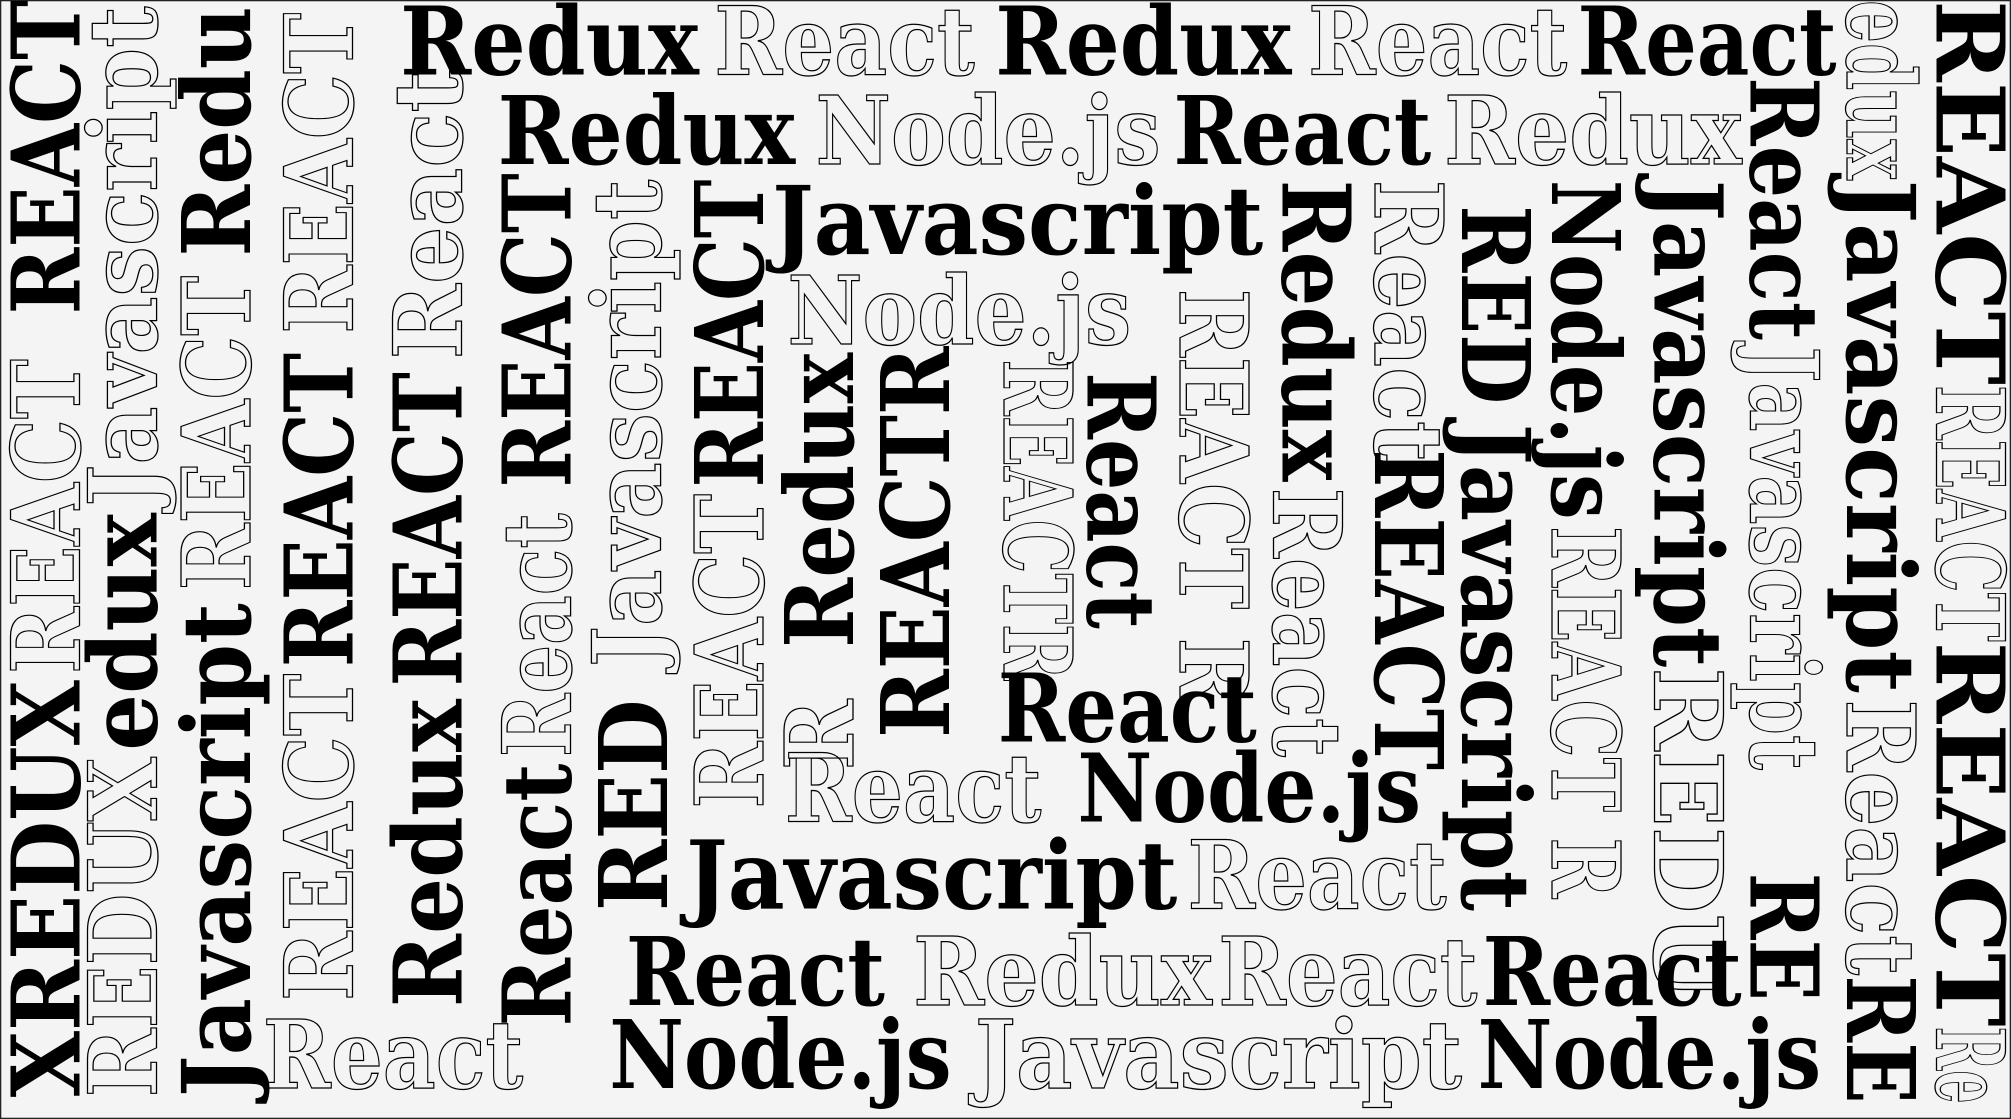 This screenshot has width=2011, height=1119. I want to click on word: R, so click(820, 734).